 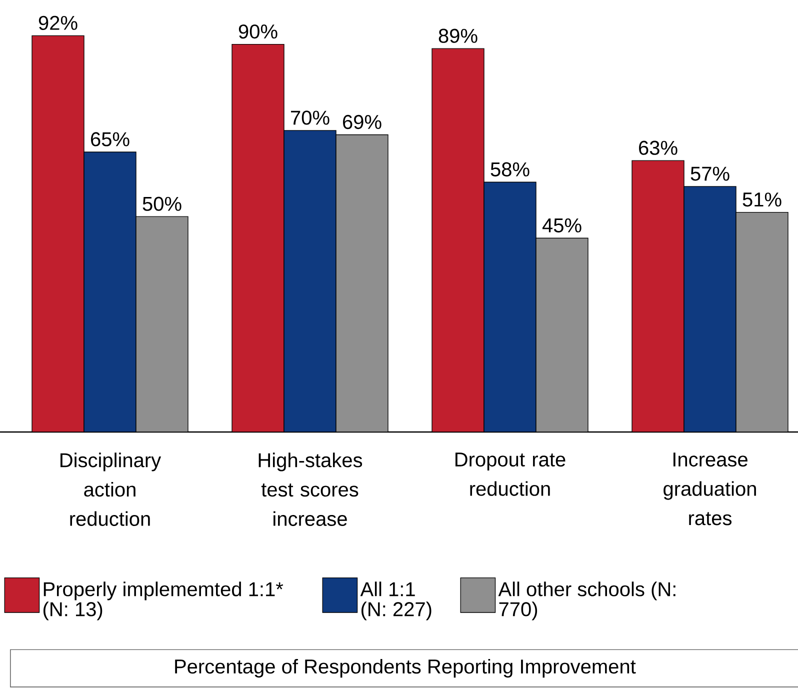 I want to click on data-label: 58%, so click(x=510, y=169).